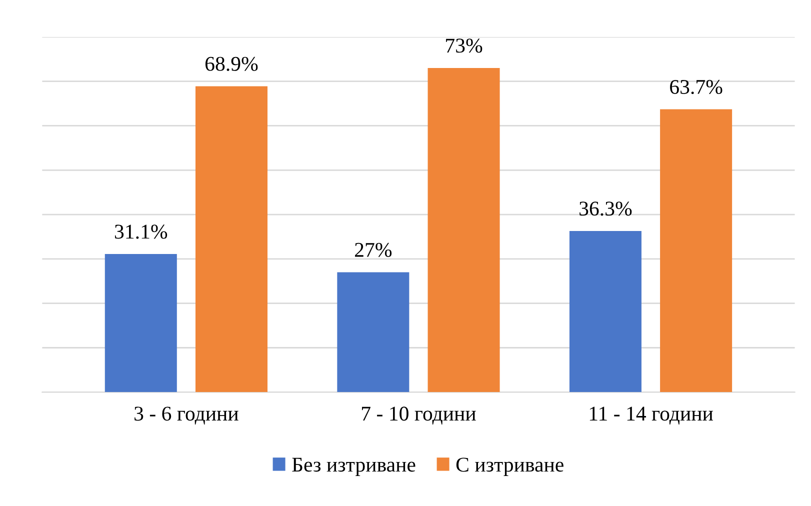 Image resolution: width=811 pixels, height=506 pixels. What do you see at coordinates (373, 249) in the screenshot?
I see `data-label: 27%` at bounding box center [373, 249].